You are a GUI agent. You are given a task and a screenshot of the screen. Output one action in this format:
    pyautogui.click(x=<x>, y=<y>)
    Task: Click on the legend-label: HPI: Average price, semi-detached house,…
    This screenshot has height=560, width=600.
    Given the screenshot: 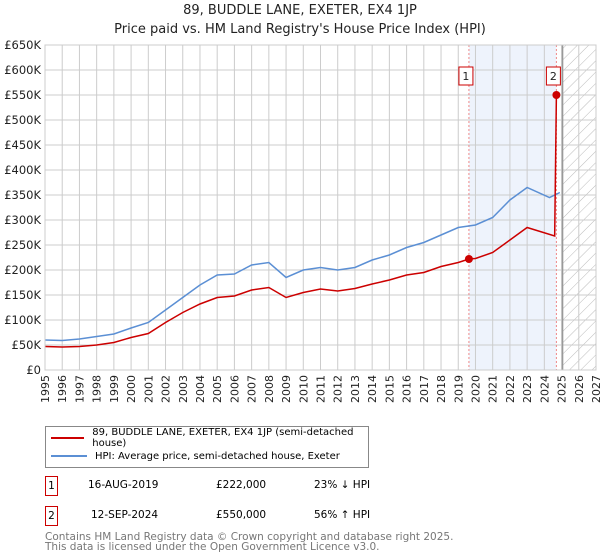 What is the action you would take?
    pyautogui.click(x=217, y=456)
    